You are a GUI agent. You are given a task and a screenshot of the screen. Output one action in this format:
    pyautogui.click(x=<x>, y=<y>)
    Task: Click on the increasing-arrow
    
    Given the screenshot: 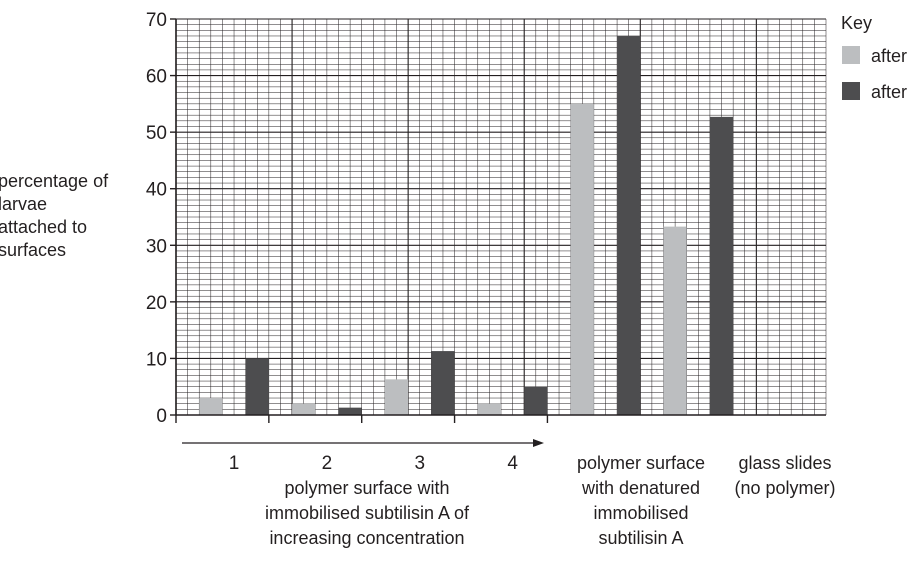 What is the action you would take?
    pyautogui.click(x=363, y=443)
    